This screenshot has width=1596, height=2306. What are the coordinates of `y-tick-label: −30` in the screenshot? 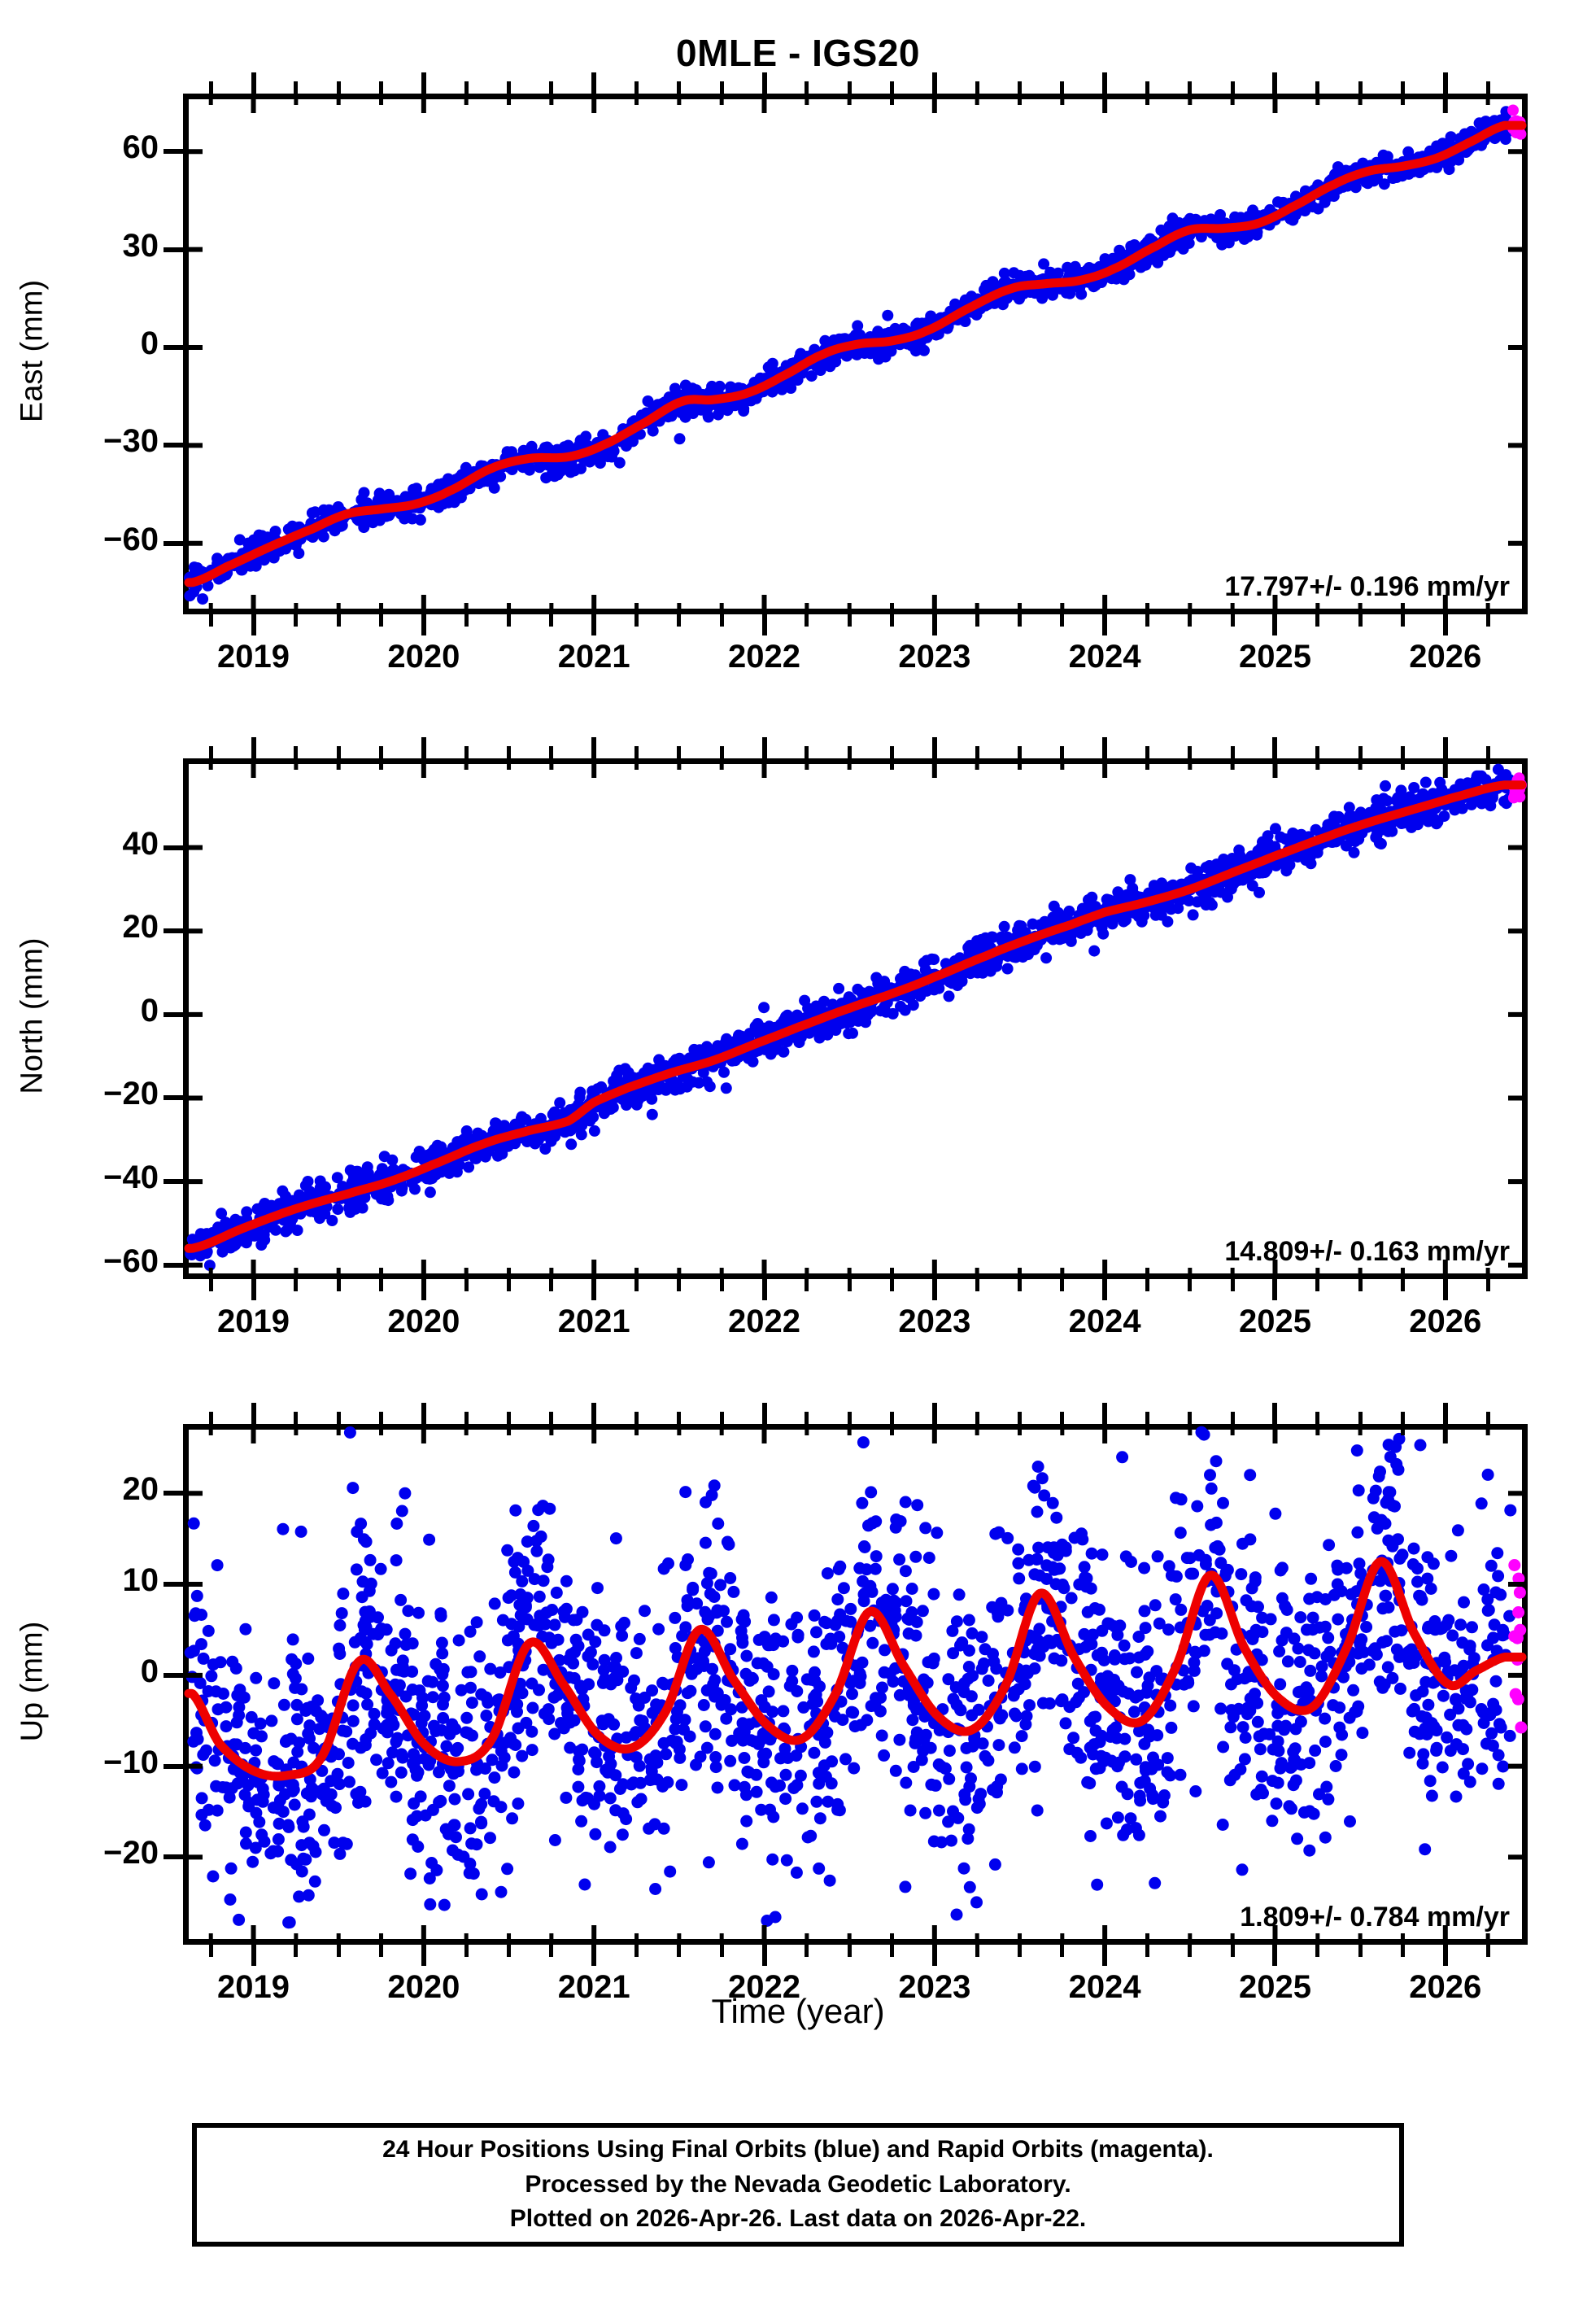 It's located at (131, 441).